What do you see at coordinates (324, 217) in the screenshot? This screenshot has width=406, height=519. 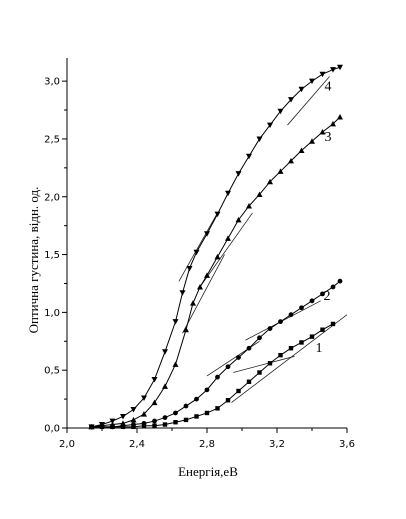 I see `series-labels: 1 2 3 4` at bounding box center [324, 217].